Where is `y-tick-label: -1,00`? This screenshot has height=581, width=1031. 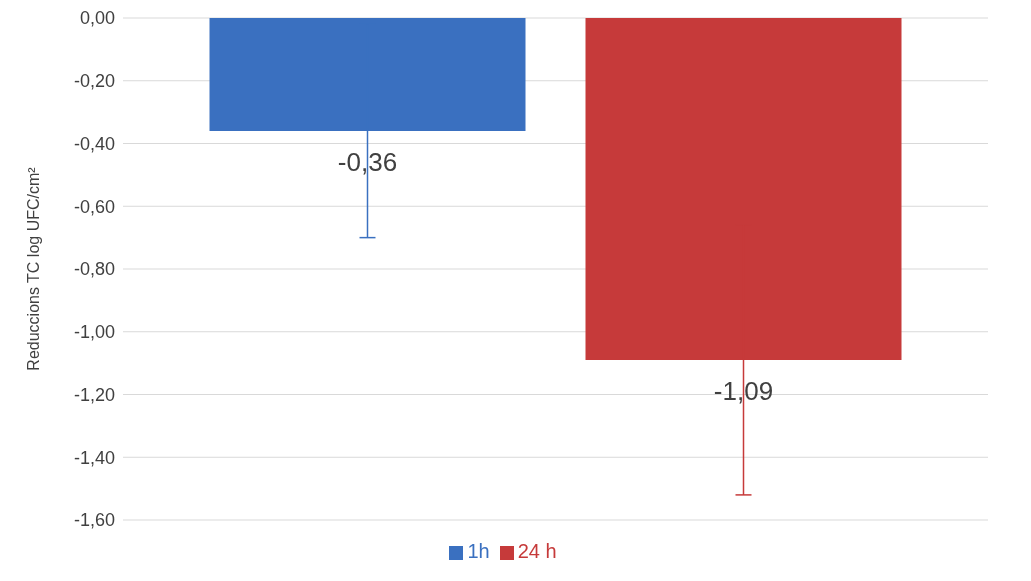
y-tick-label: -1,00 is located at coordinates (94, 332).